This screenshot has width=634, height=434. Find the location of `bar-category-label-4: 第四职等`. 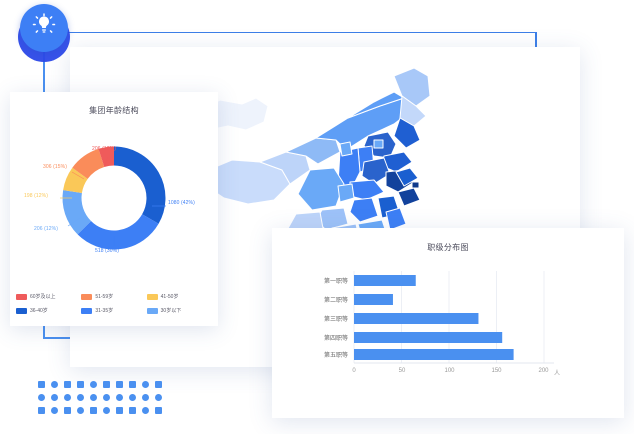

bar-category-label-4: 第四职等 is located at coordinates (335, 339).